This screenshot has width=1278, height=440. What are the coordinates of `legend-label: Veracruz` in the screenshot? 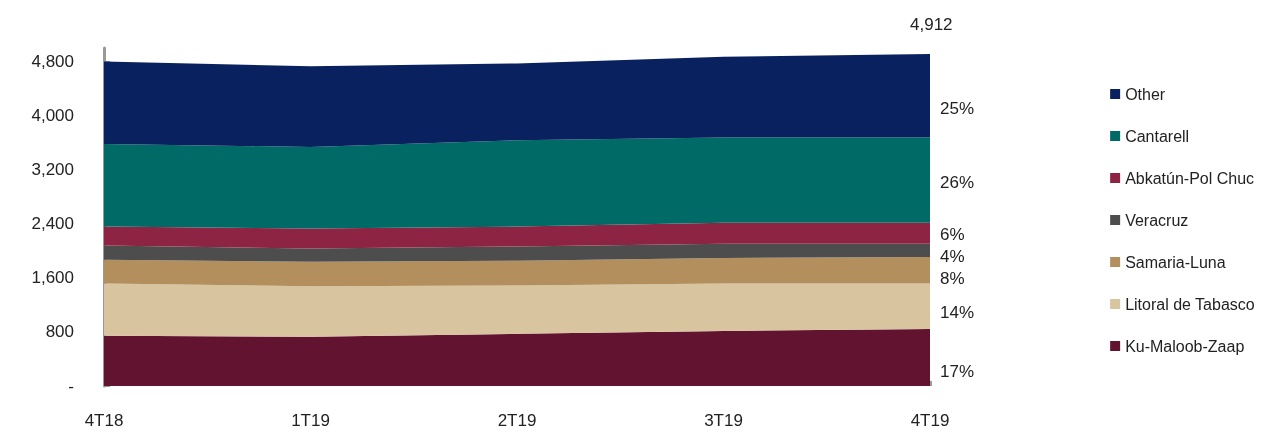 It's located at (1157, 220).